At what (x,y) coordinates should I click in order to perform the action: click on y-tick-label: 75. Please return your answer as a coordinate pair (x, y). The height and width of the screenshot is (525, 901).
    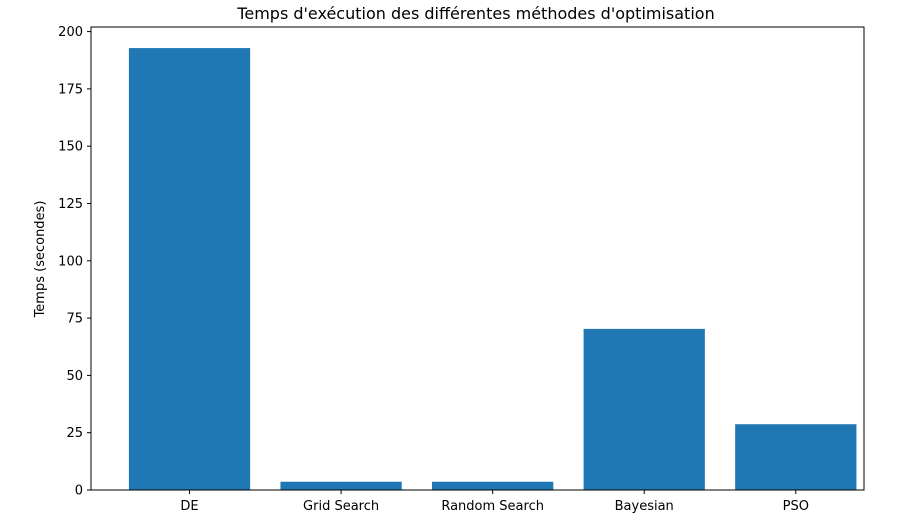
    Looking at the image, I should click on (74, 319).